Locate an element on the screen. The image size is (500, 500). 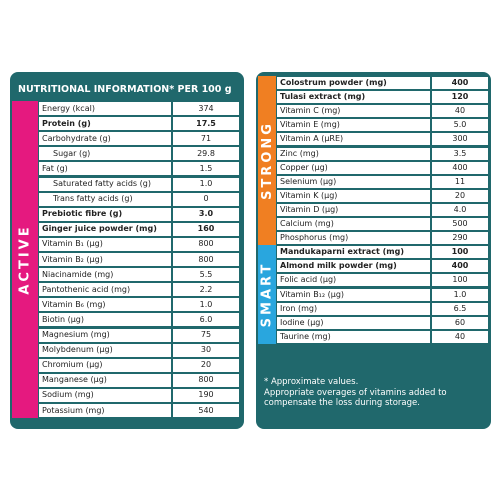
row-value: 190 is located at coordinates (206, 395).